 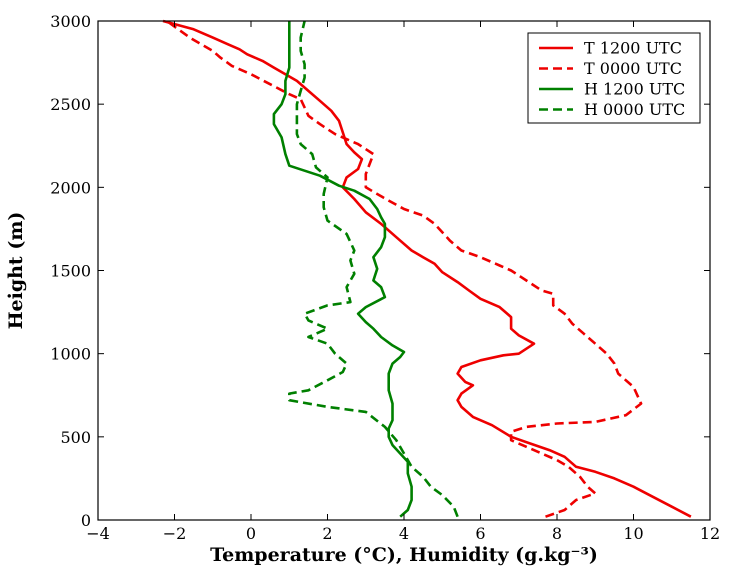 I want to click on y-tick-label: 2000, so click(x=70, y=187).